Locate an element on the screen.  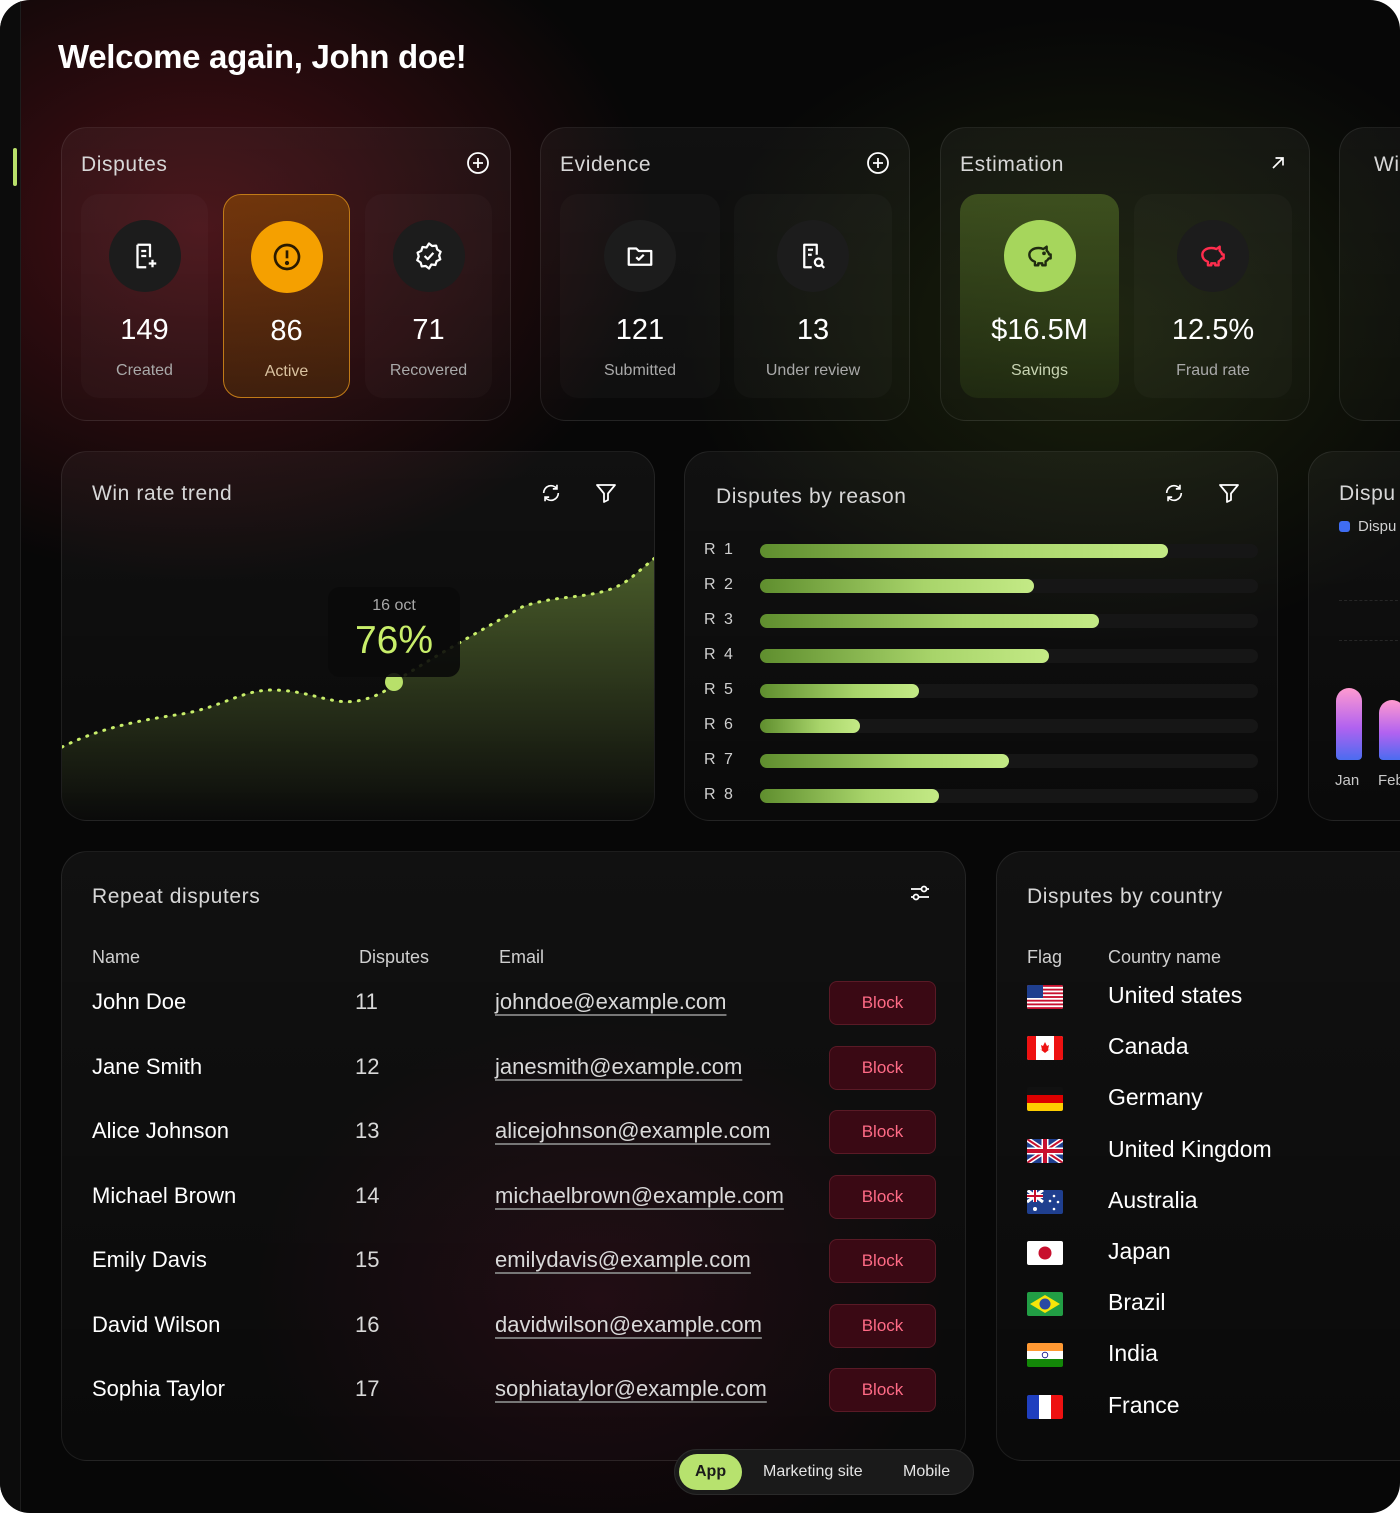
stat-active: 86 Active is located at coordinates (286, 296).